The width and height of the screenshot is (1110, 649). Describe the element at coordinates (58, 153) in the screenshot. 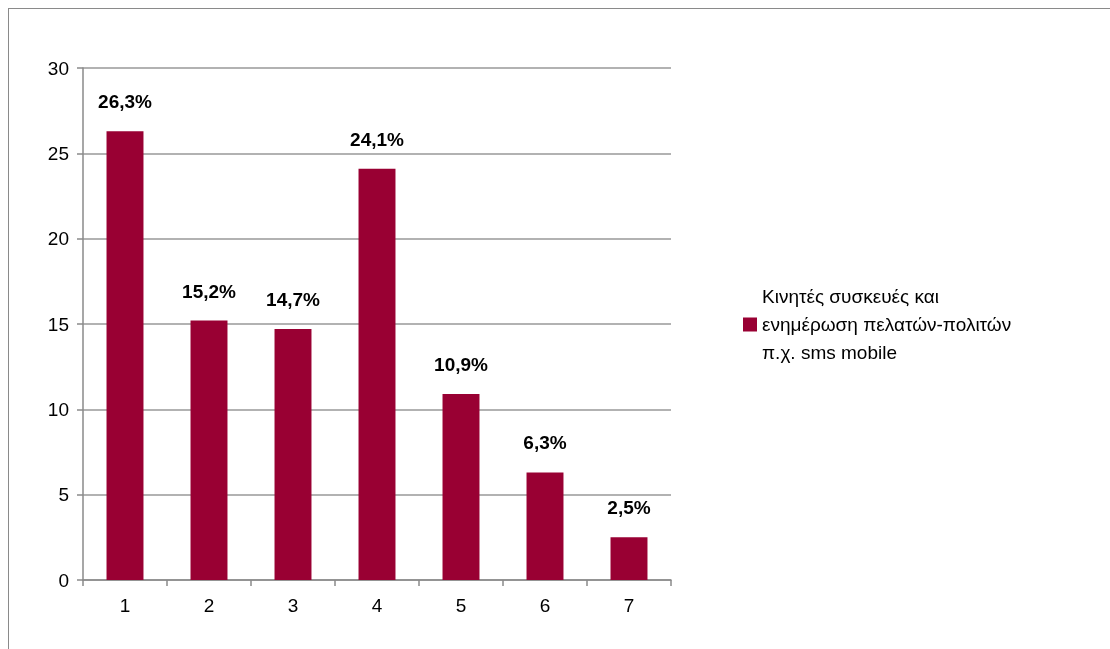

I see `y-tick-label: 25` at that location.